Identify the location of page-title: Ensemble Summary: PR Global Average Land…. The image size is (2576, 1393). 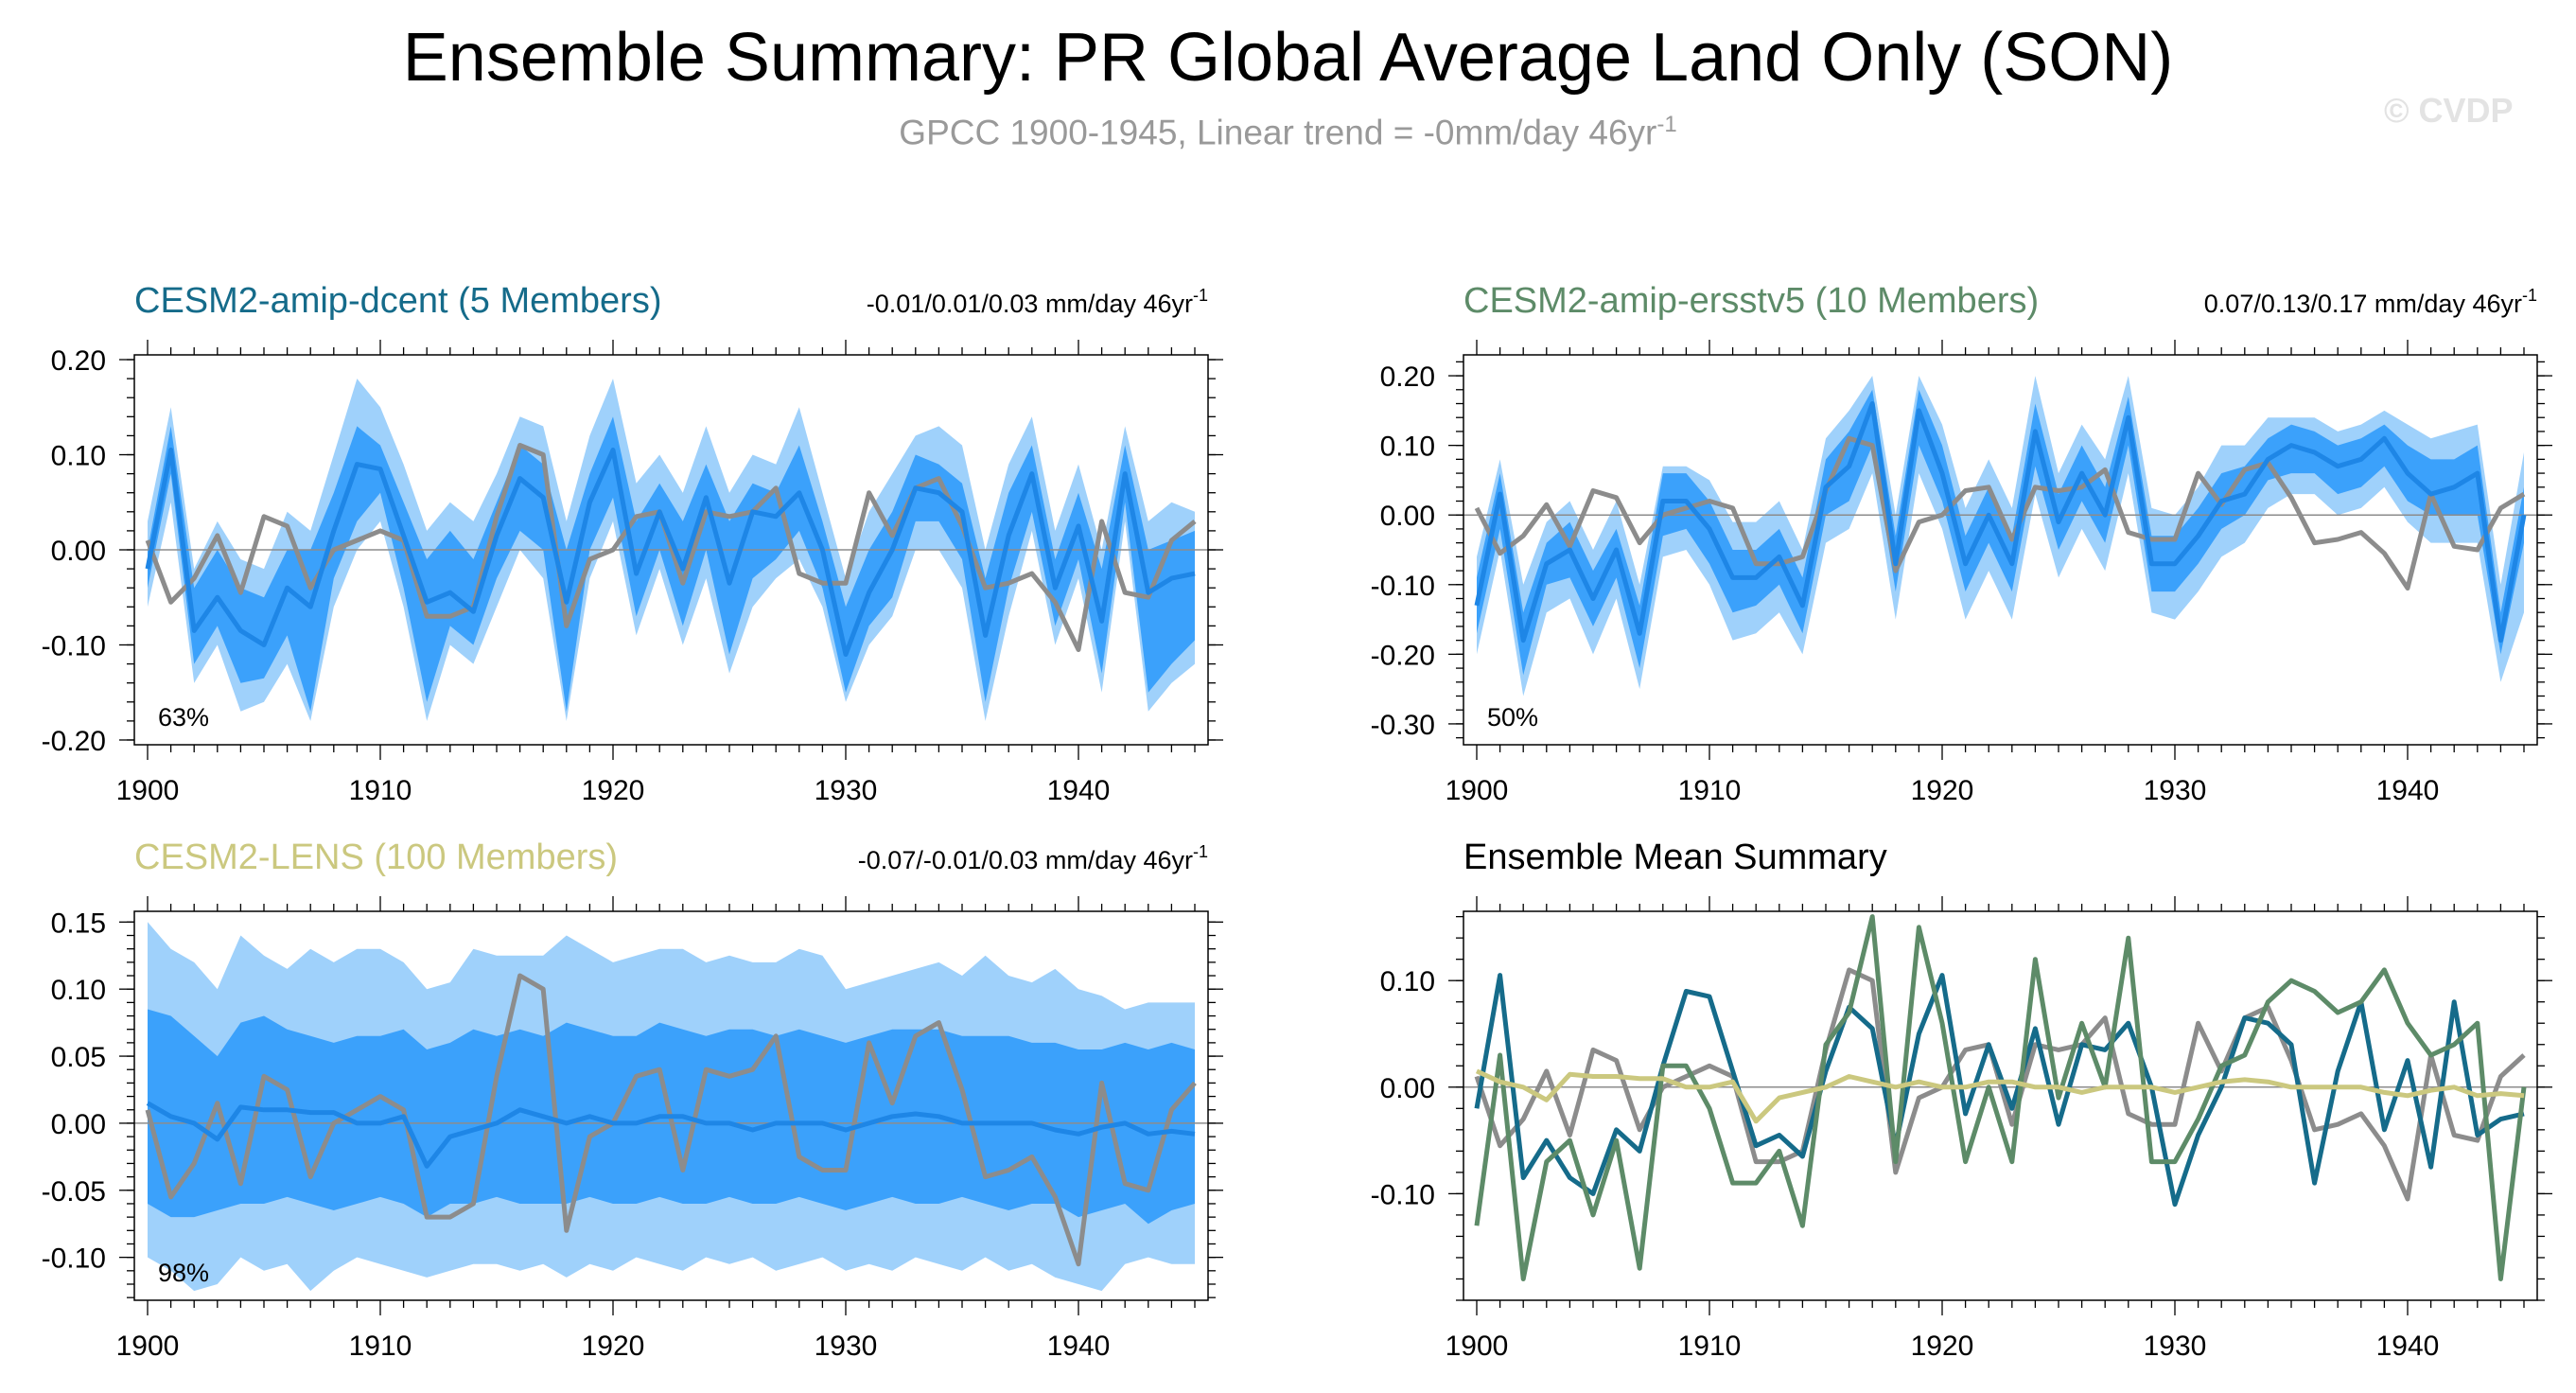
(1288, 58).